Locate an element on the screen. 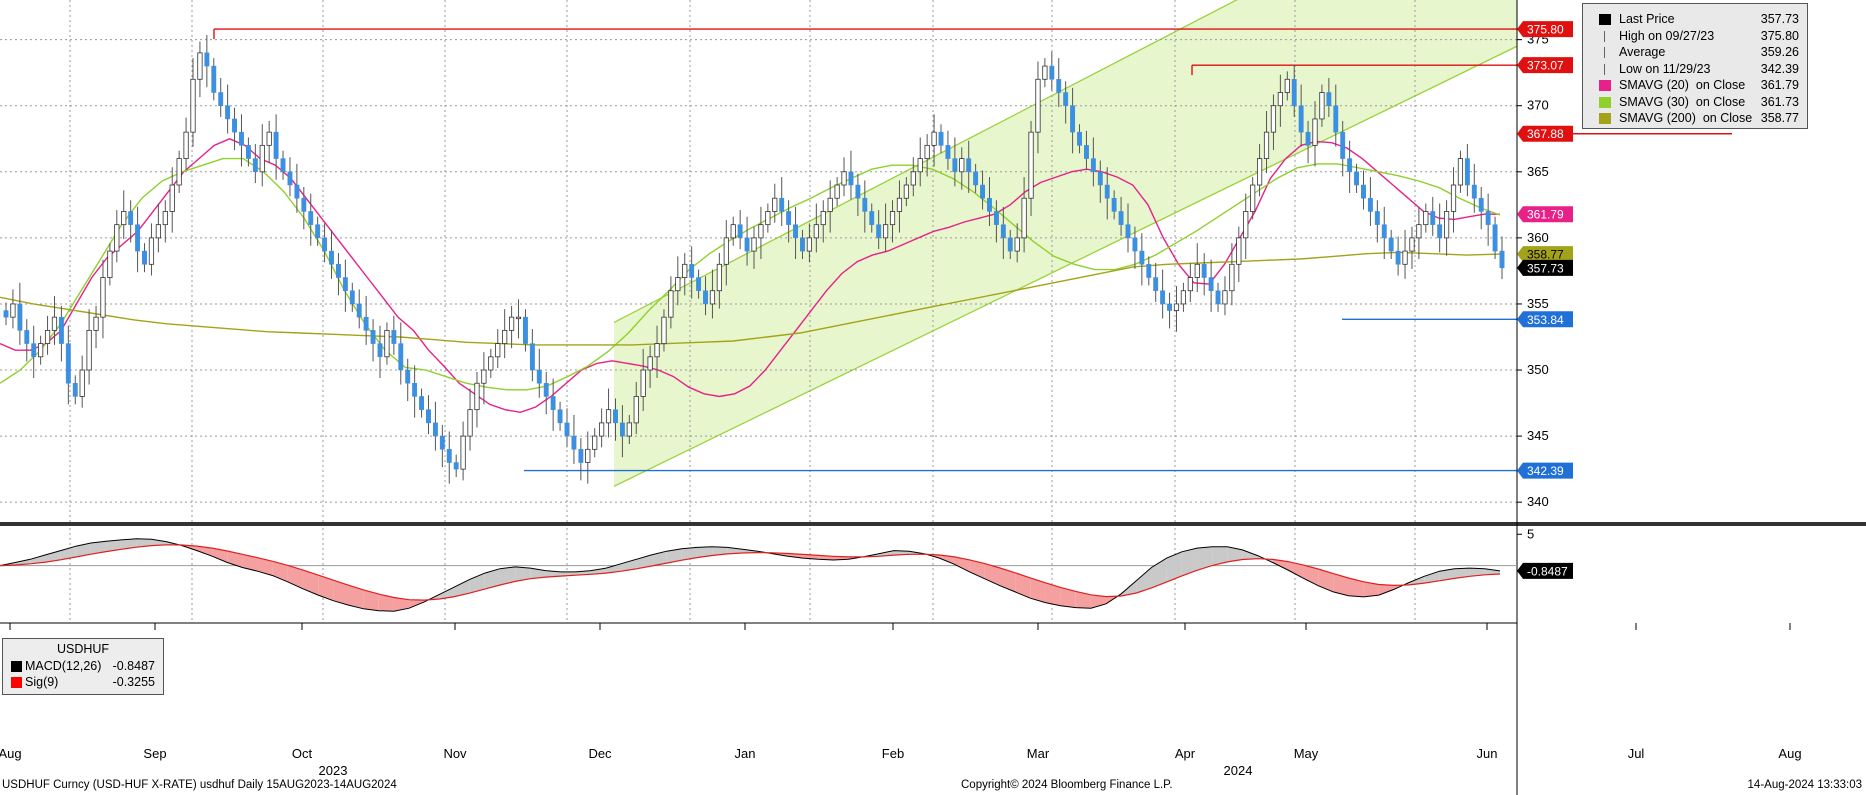 The width and height of the screenshot is (1866, 795). macd-panel: 5 -0.8487 is located at coordinates (786, 575).